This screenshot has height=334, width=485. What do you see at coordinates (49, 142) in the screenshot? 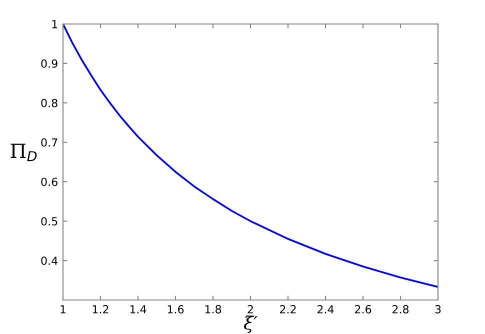
I see `y-tick-label: 0.7` at bounding box center [49, 142].